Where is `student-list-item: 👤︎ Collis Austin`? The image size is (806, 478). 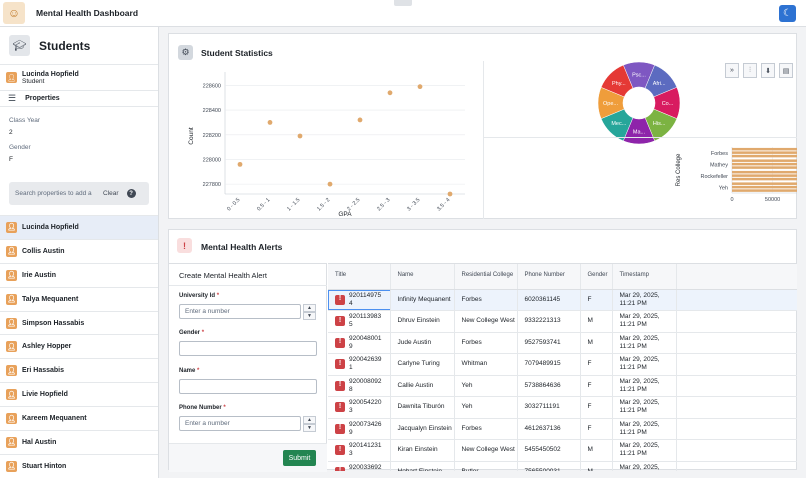
student-list-item: 👤︎ Collis Austin is located at coordinates (79, 250).